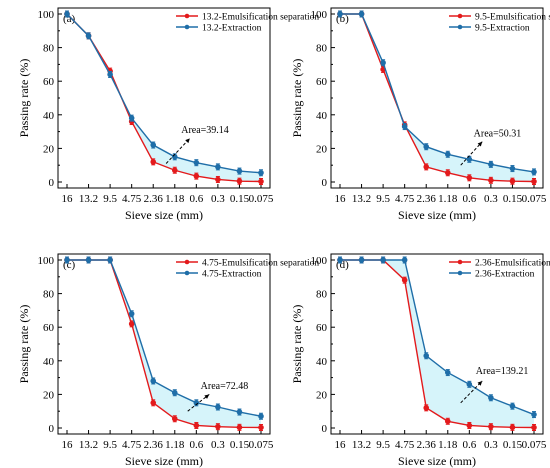 The image size is (550, 468). Describe the element at coordinates (512, 17) in the screenshot. I see `legend-label: 9.5-Emulsification separation` at that location.